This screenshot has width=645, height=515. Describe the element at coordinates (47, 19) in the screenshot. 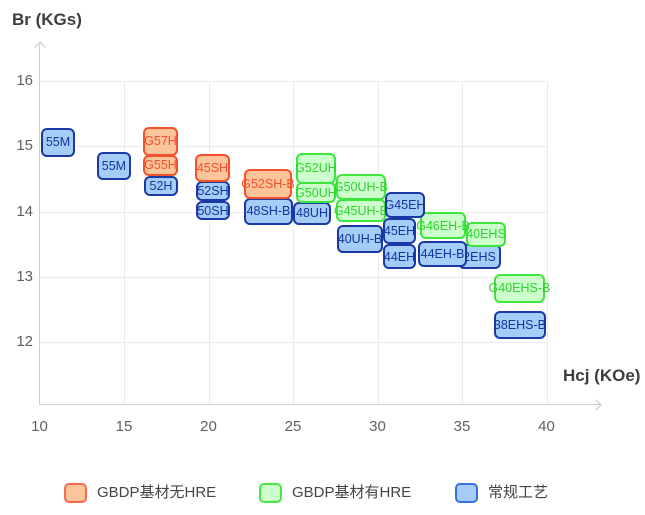

I see `y-axis-title: Br (KGs)` at that location.